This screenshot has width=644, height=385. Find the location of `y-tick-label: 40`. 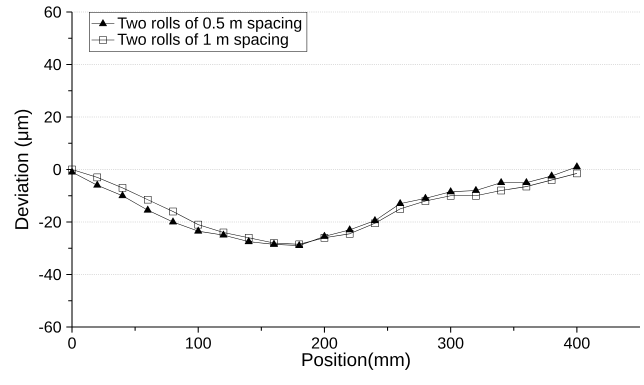

y-tick-label: 40 is located at coordinates (52, 64).